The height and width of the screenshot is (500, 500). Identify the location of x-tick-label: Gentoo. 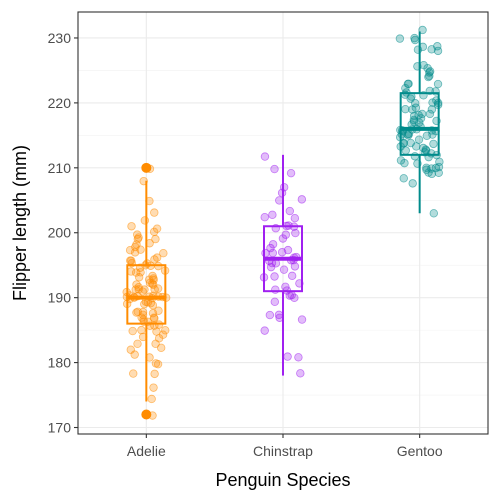
(420, 451).